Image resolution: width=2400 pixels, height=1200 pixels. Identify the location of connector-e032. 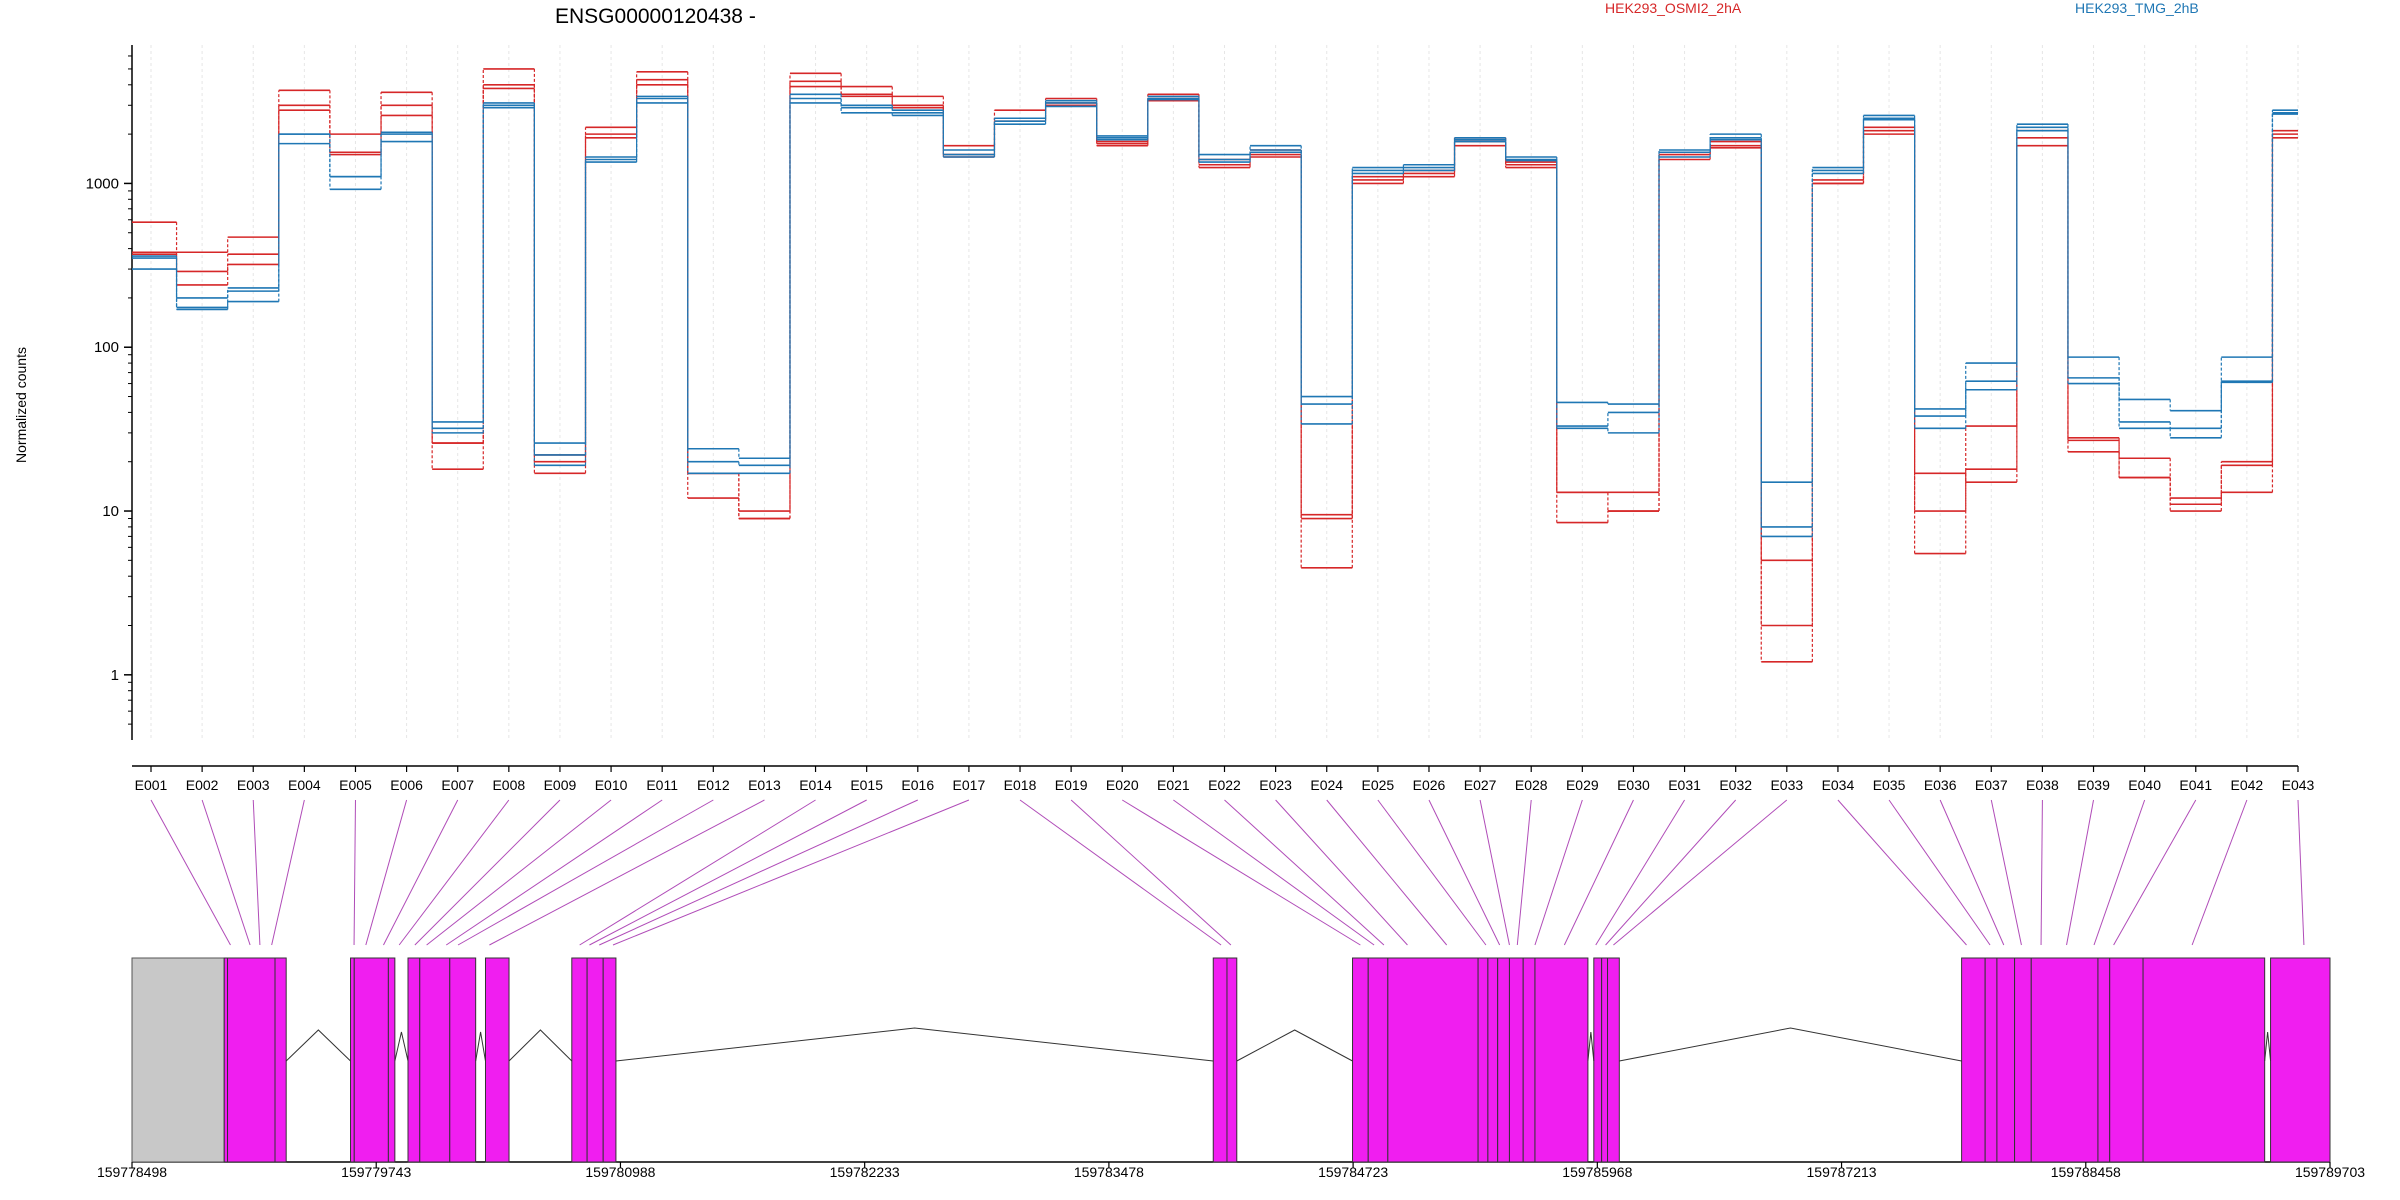
(1671, 872).